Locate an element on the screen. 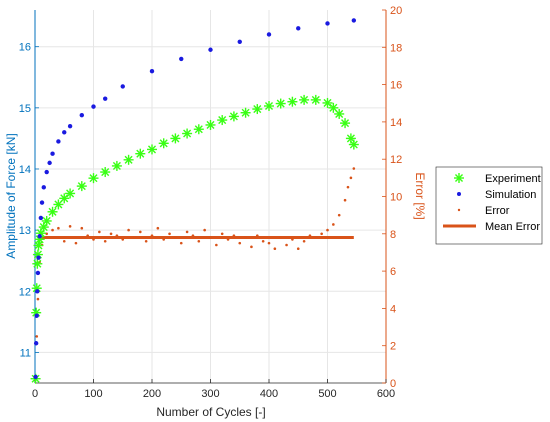  y-right-tick-label: 14 is located at coordinates (396, 123).